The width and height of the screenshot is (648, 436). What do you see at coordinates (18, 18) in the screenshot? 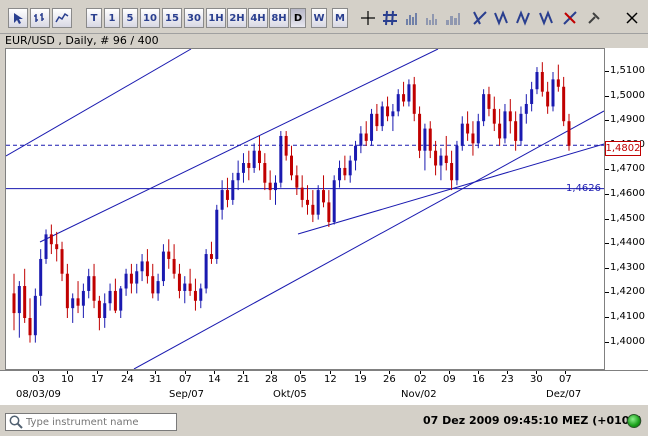
I see `toolbar-button-cursor` at bounding box center [18, 18].